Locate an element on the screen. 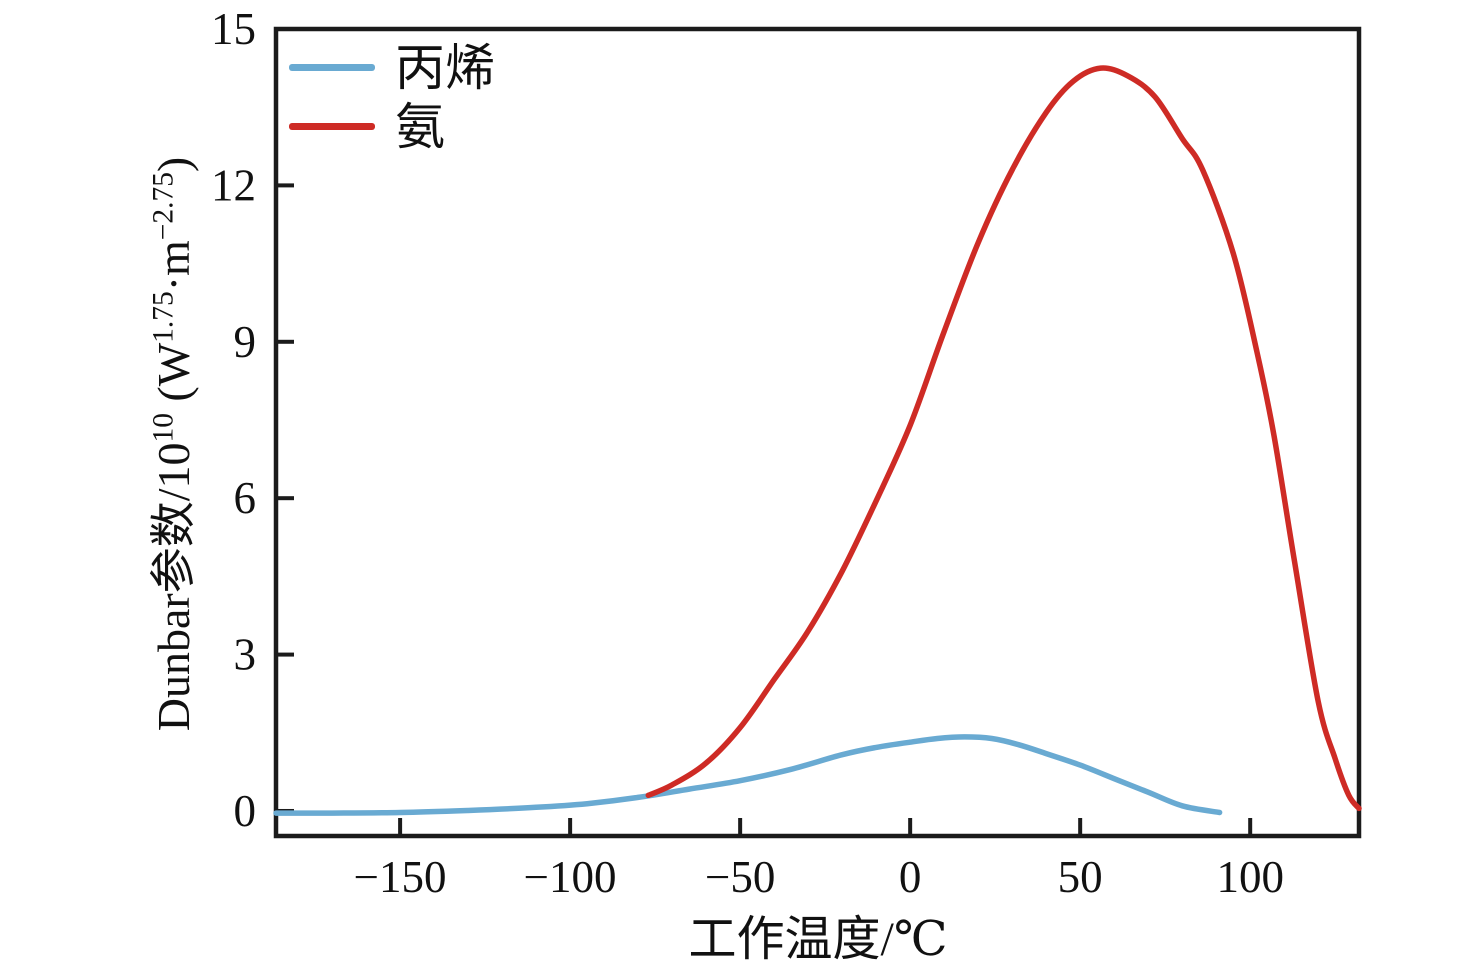  y-axis-label-part: Dunbar参数/10 is located at coordinates (173, 587).